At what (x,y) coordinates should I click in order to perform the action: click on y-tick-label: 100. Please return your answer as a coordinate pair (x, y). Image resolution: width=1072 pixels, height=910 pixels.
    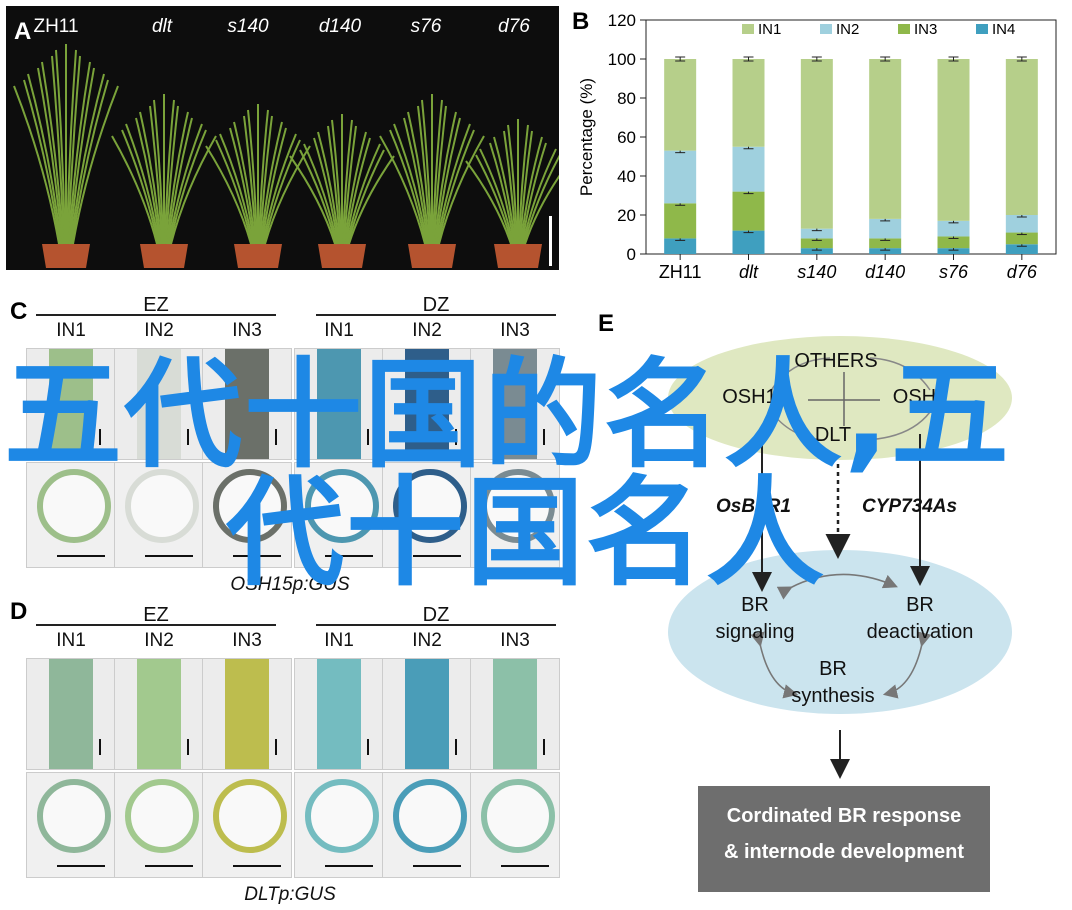
    Looking at the image, I should click on (622, 59).